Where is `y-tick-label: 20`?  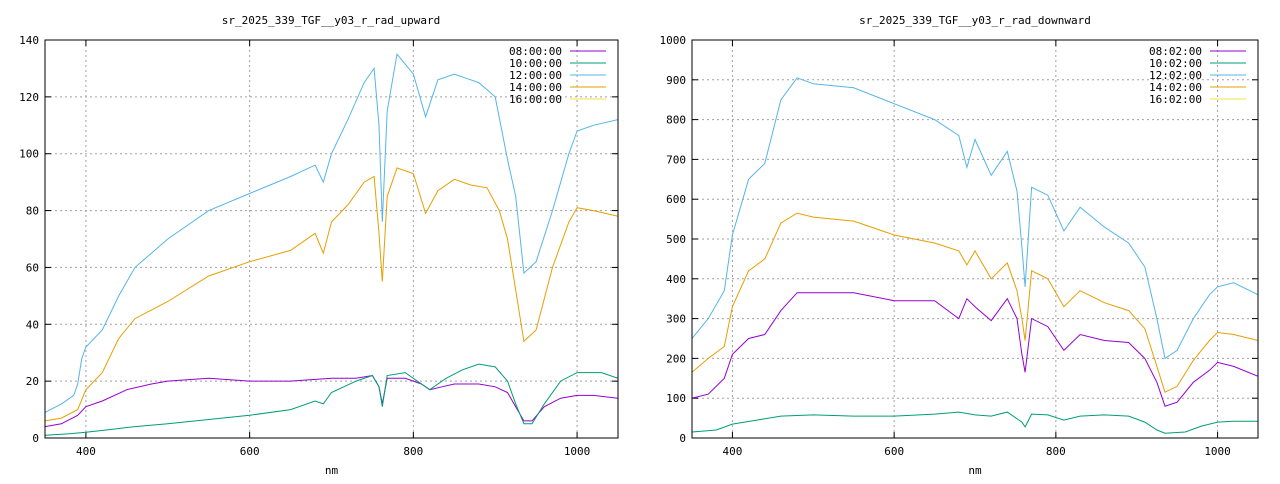 y-tick-label: 20 is located at coordinates (32, 381).